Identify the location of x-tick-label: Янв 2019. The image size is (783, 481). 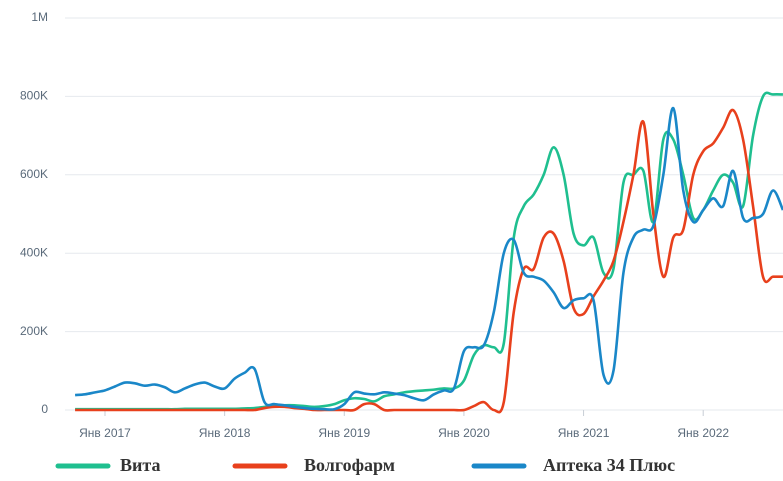
(344, 433).